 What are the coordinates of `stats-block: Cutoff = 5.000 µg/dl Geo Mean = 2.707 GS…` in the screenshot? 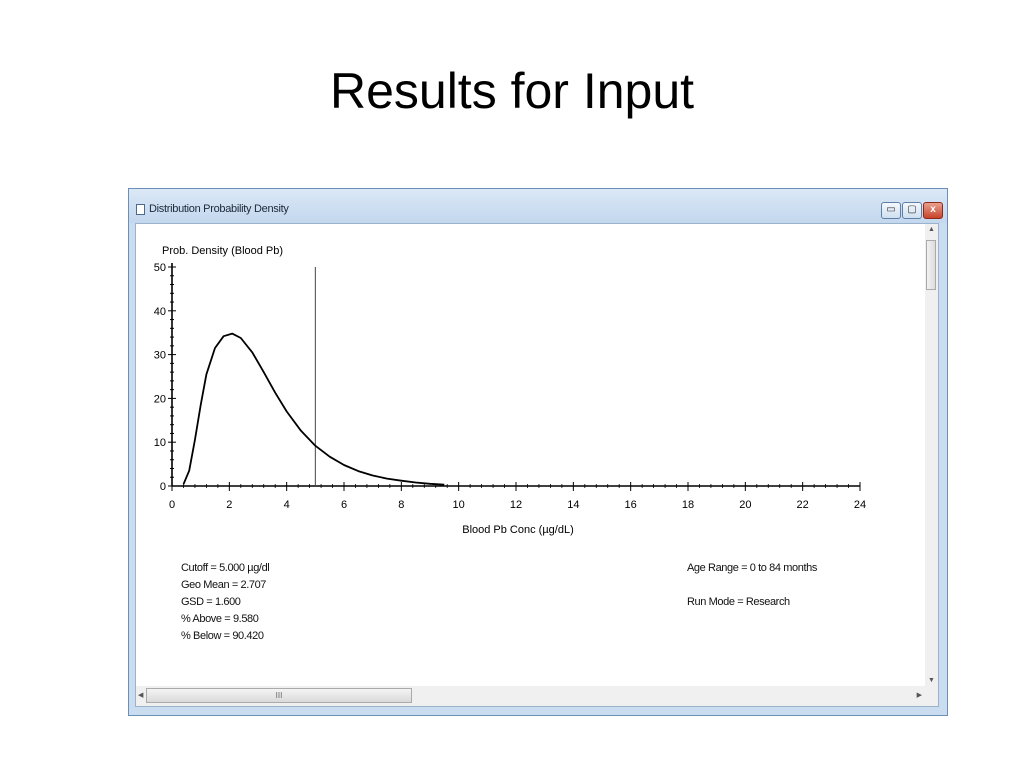 It's located at (225, 602).